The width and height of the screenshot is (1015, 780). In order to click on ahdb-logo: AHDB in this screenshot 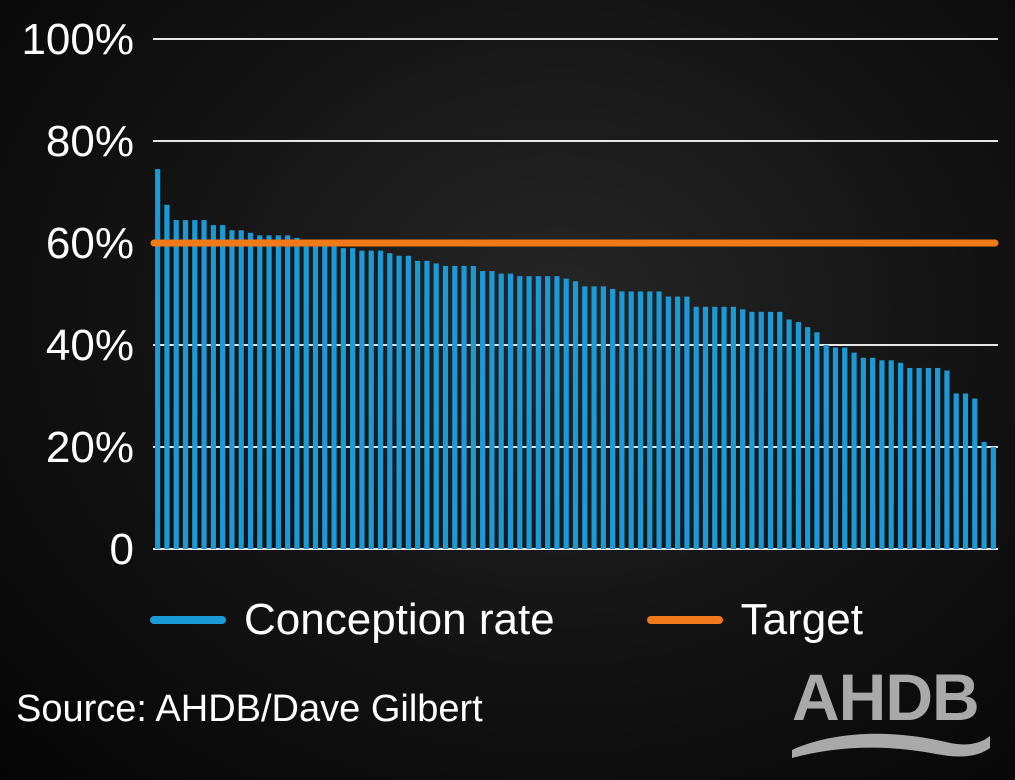, I will do `click(891, 711)`.